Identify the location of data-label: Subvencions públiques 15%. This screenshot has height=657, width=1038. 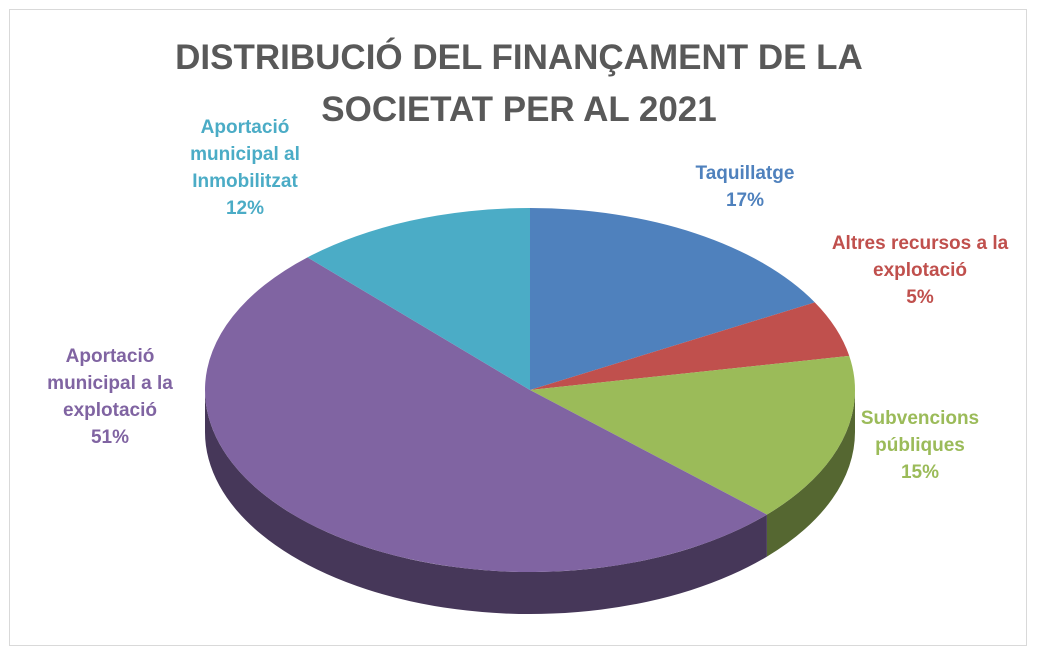
(920, 445).